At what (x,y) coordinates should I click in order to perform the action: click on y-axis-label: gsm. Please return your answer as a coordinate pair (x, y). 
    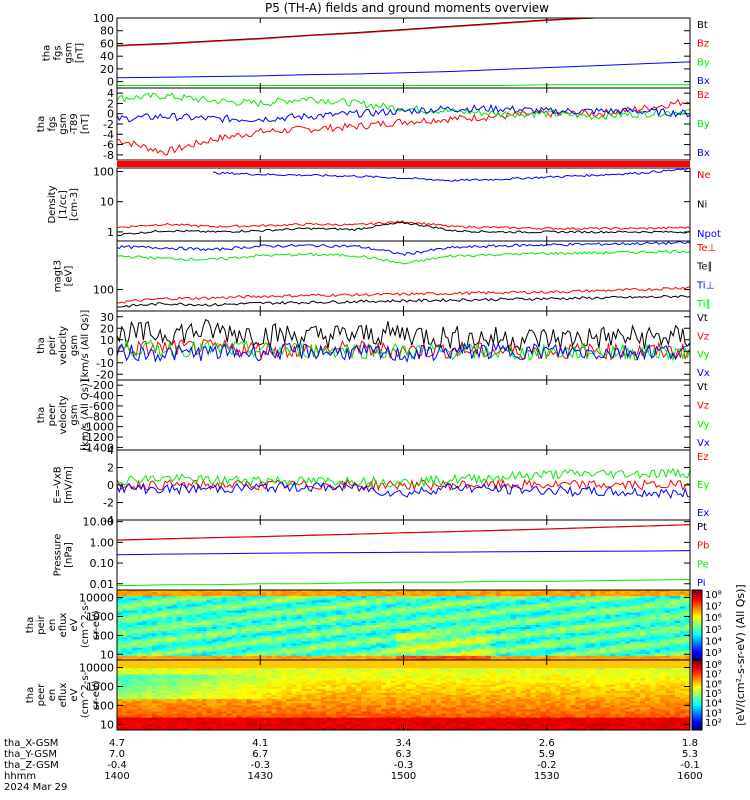
    Looking at the image, I should click on (63, 123).